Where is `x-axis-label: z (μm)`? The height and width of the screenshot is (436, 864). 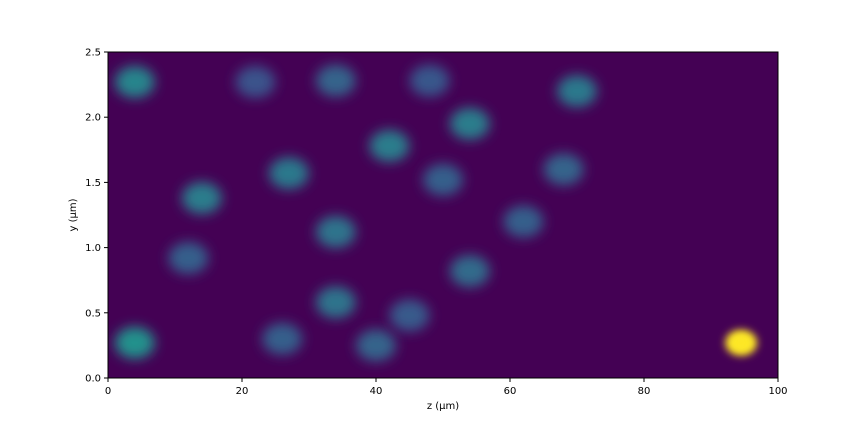 x-axis-label: z (μm) is located at coordinates (443, 406).